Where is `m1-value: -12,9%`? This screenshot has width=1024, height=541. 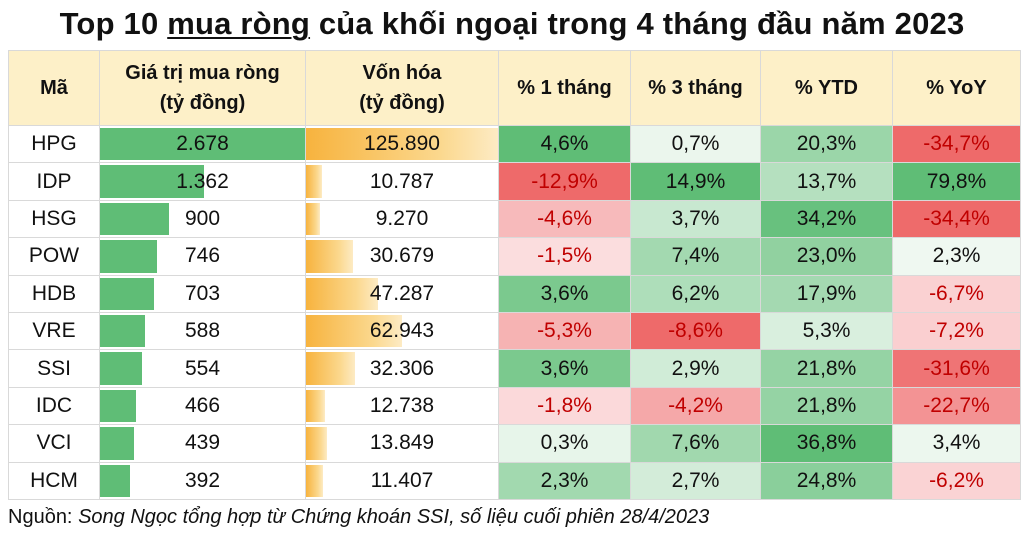 m1-value: -12,9% is located at coordinates (564, 181).